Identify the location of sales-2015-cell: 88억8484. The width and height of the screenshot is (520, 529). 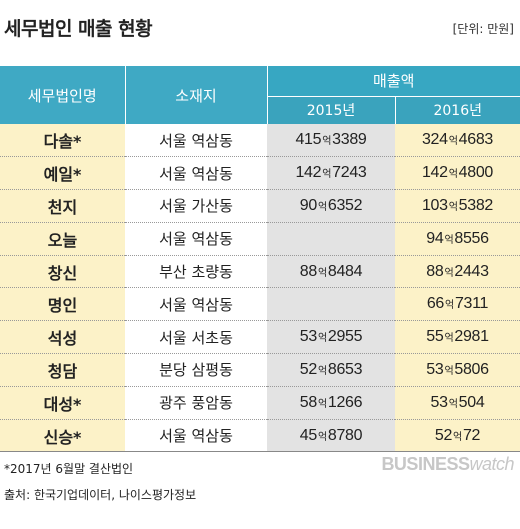
(331, 272).